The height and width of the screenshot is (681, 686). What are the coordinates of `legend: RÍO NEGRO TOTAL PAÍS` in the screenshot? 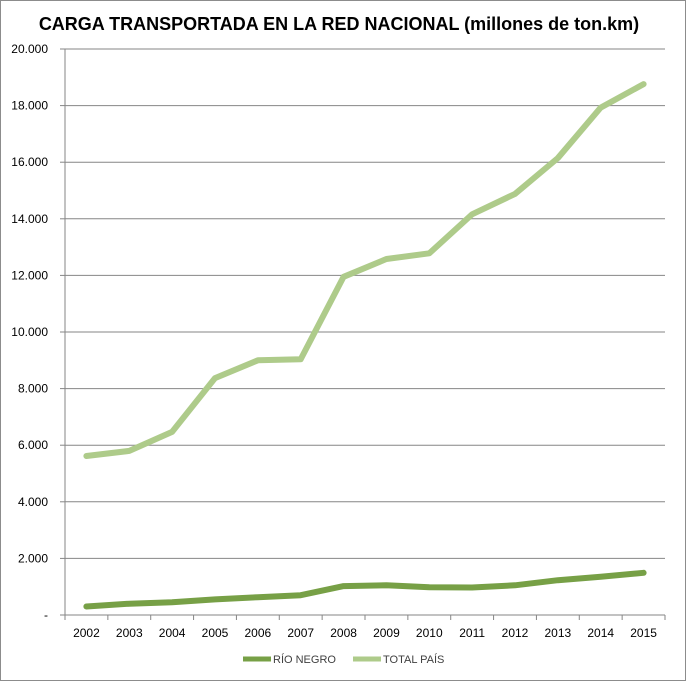 It's located at (343, 659).